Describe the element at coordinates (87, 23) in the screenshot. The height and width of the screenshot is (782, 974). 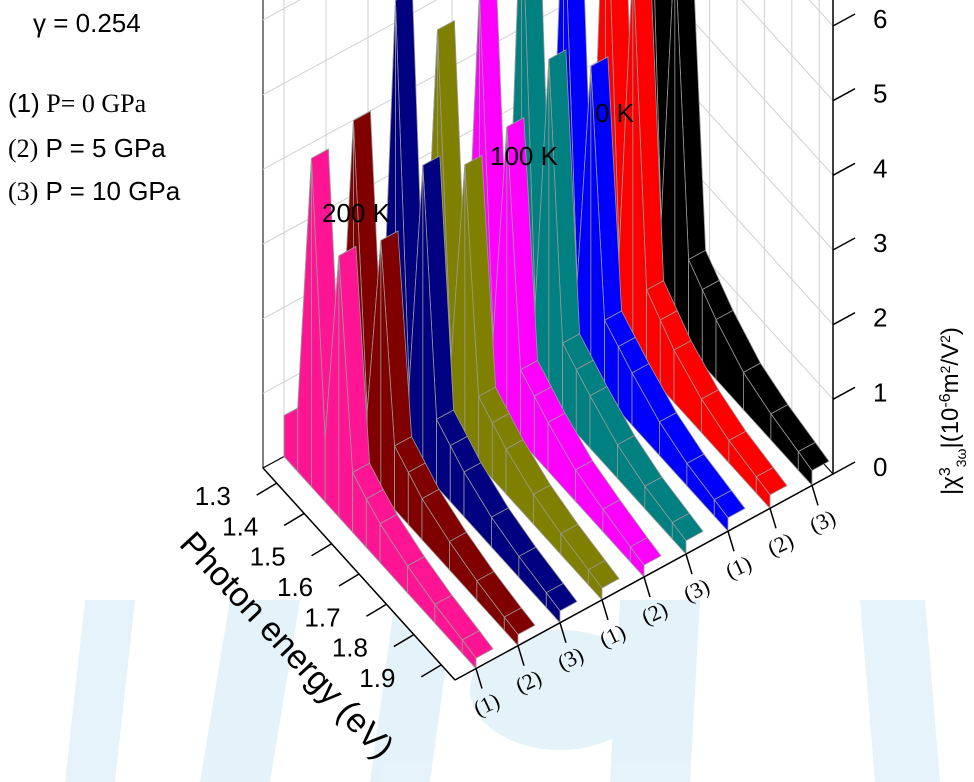
I see `gamma-label: γ = 0.254` at that location.